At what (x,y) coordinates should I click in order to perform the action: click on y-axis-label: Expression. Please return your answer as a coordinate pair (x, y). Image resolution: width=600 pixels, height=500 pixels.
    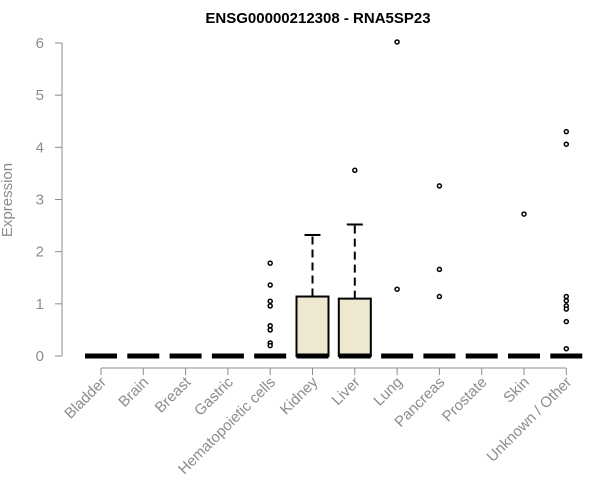
    Looking at the image, I should click on (8, 200).